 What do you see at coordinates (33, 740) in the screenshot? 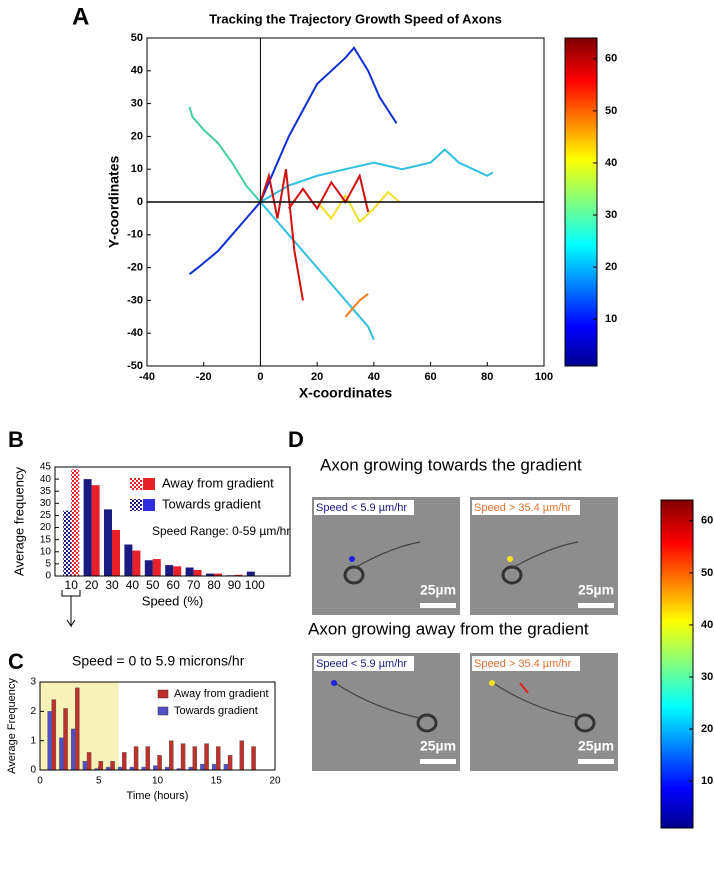
I see `y-tick-label: 1` at bounding box center [33, 740].